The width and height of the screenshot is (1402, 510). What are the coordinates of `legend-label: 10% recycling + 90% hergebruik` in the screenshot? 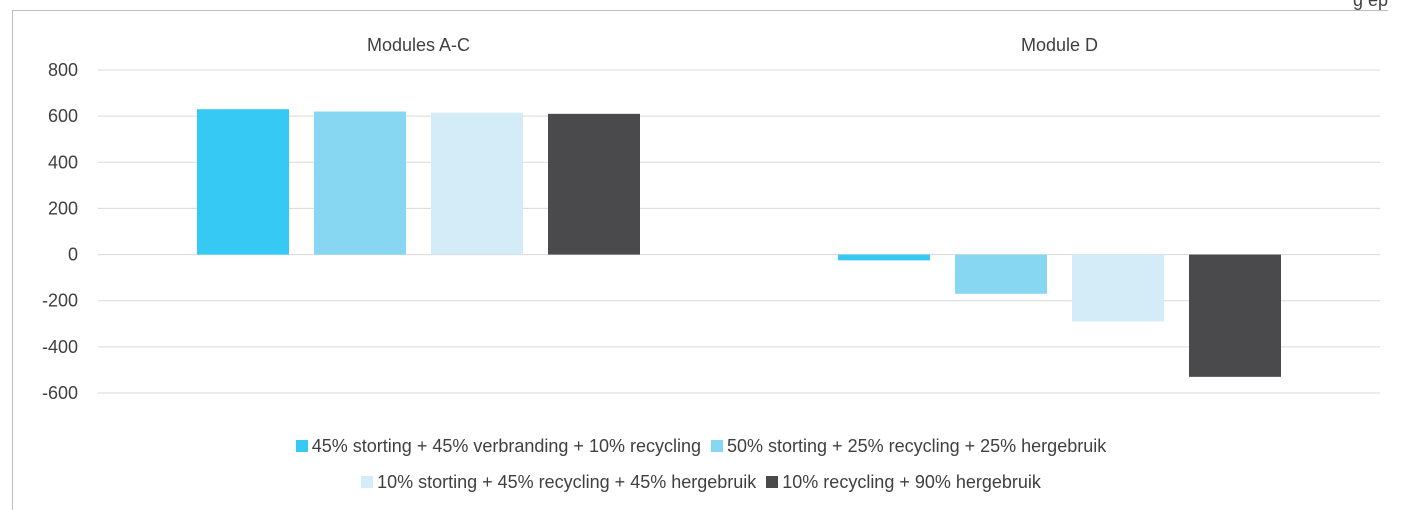 It's located at (911, 481).